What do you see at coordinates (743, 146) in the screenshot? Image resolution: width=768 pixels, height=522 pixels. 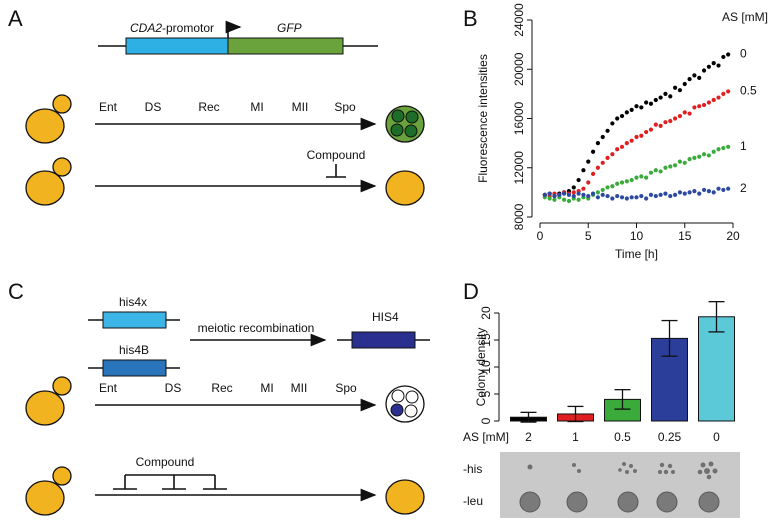 I see `series-label: 1` at bounding box center [743, 146].